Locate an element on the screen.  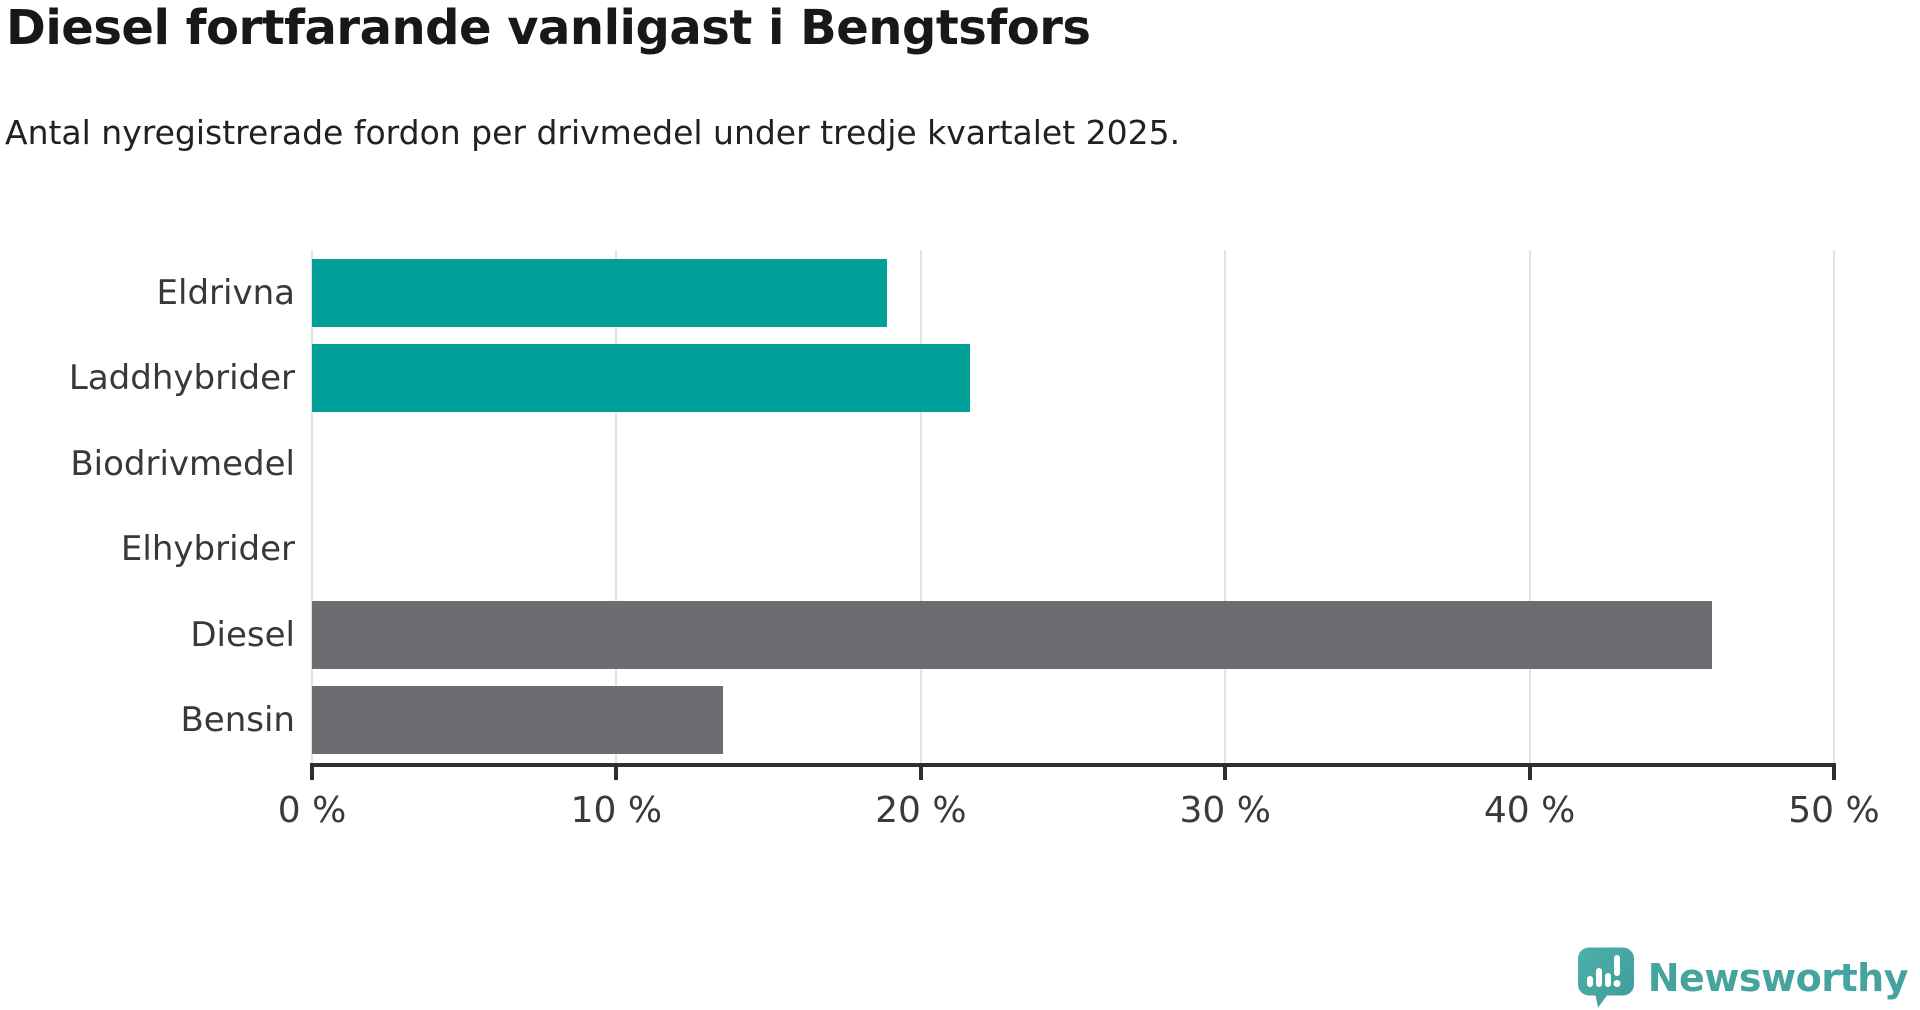
newsworthy-logo: Newsworthy is located at coordinates (1743, 977).